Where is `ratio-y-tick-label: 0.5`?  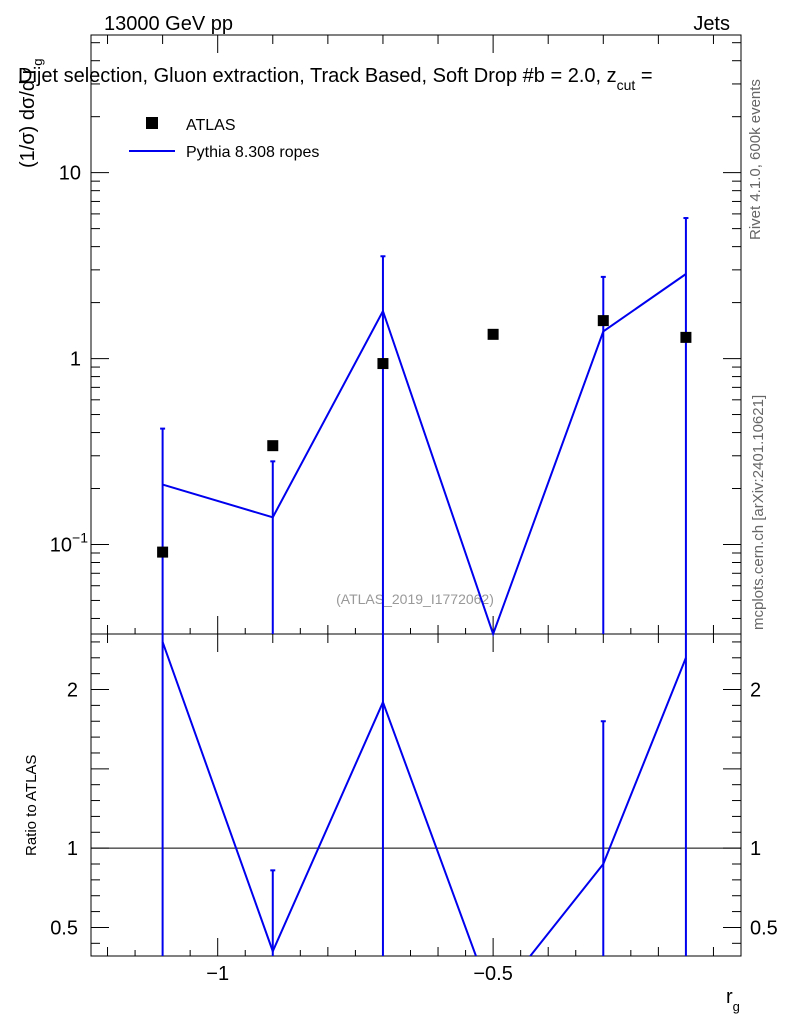 ratio-y-tick-label: 0.5 is located at coordinates (64, 928).